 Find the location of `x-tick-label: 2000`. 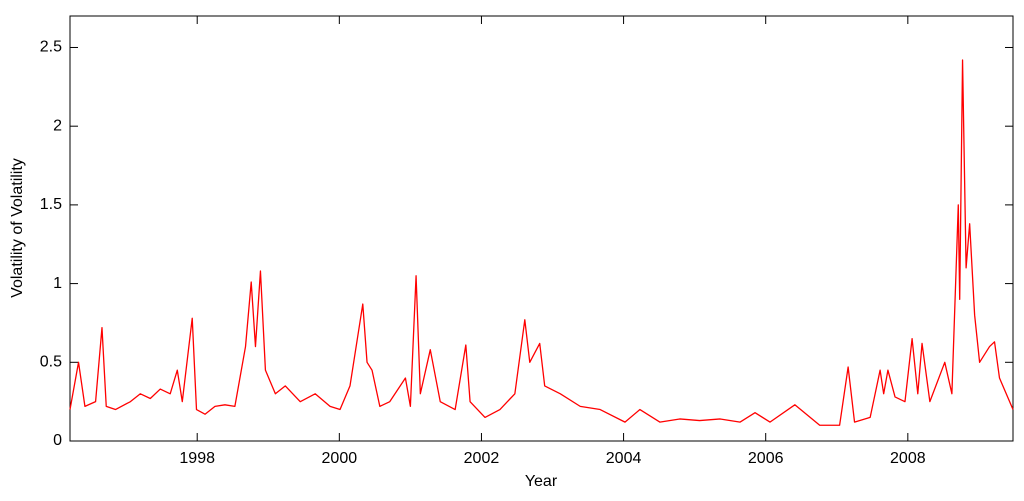

x-tick-label: 2000 is located at coordinates (340, 458).